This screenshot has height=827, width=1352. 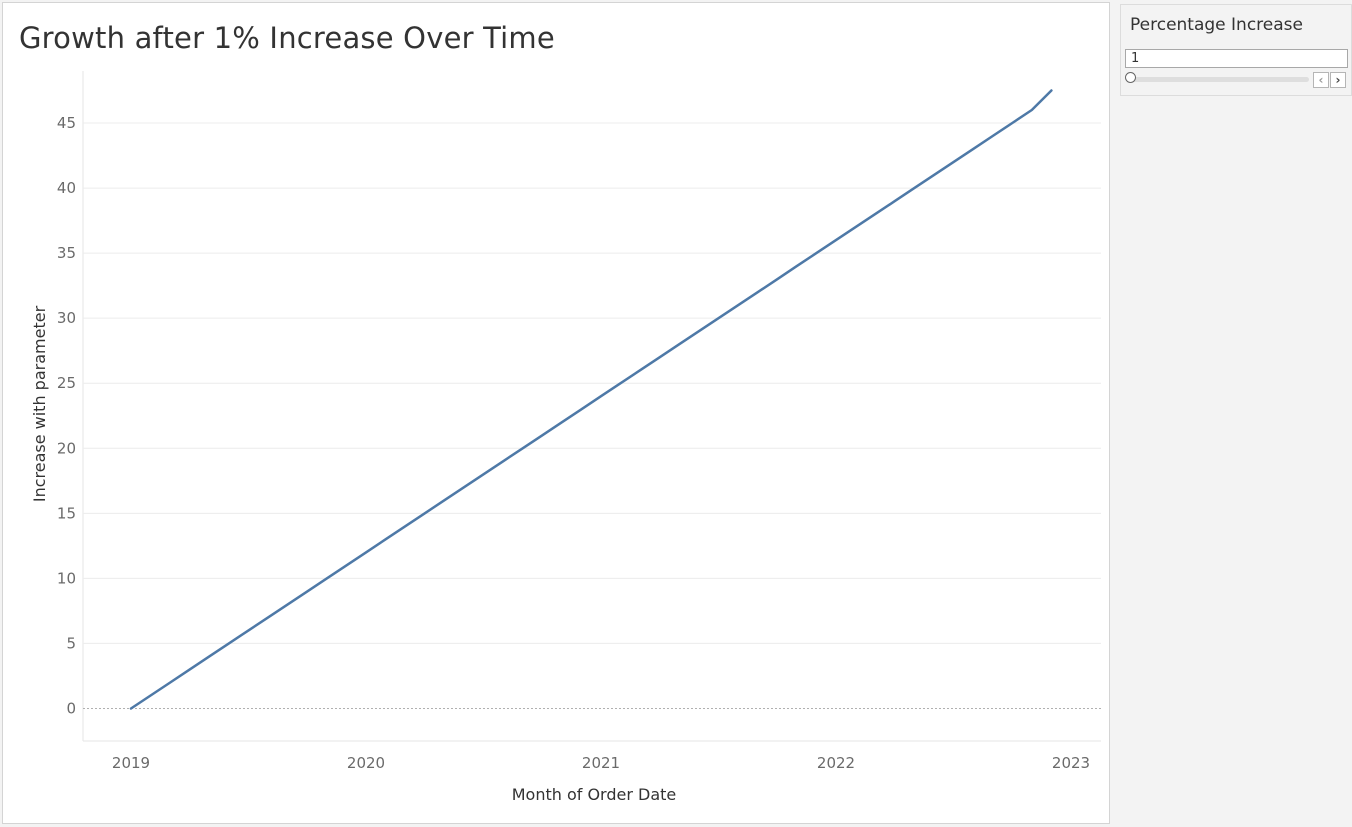 What do you see at coordinates (66, 253) in the screenshot?
I see `y-tick-label: 35` at bounding box center [66, 253].